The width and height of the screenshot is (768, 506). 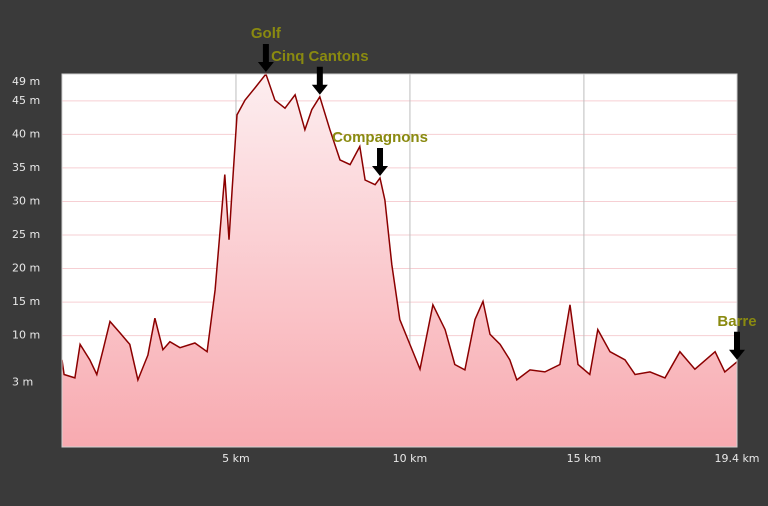 I want to click on x-tick-label: 15 km, so click(x=584, y=458).